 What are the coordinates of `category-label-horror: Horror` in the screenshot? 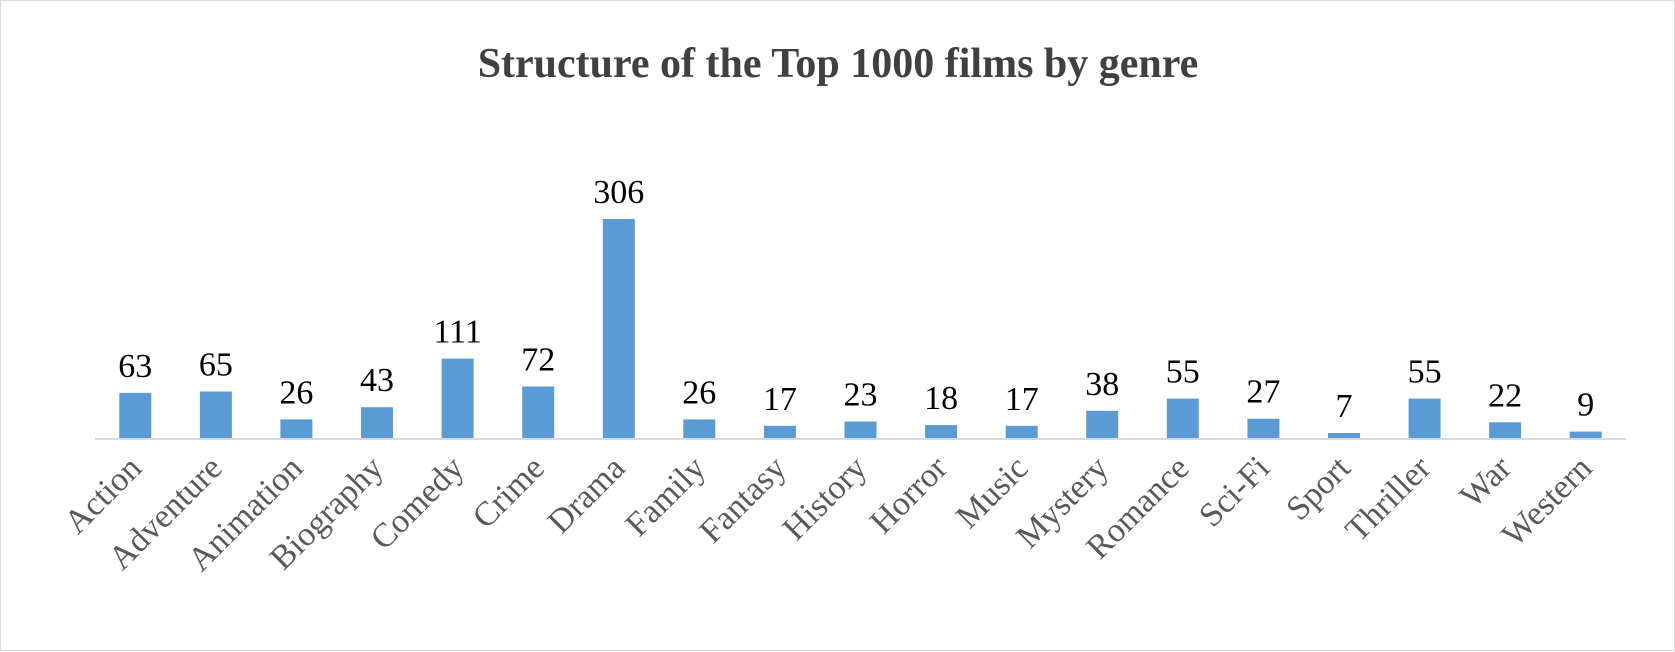 It's located at (909, 495).